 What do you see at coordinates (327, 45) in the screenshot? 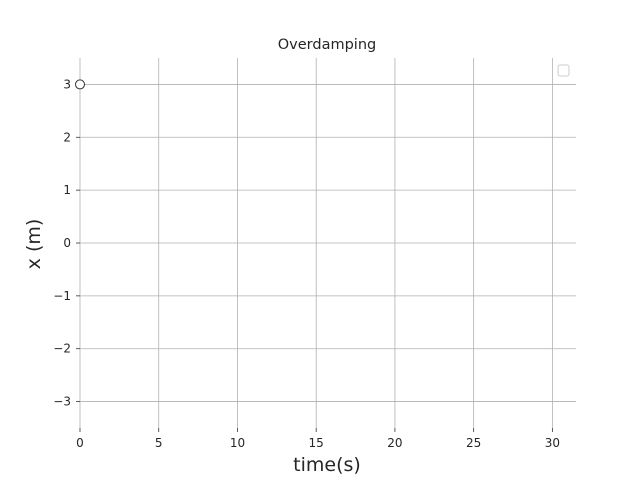
I see `chart-title: Overdamping` at bounding box center [327, 45].